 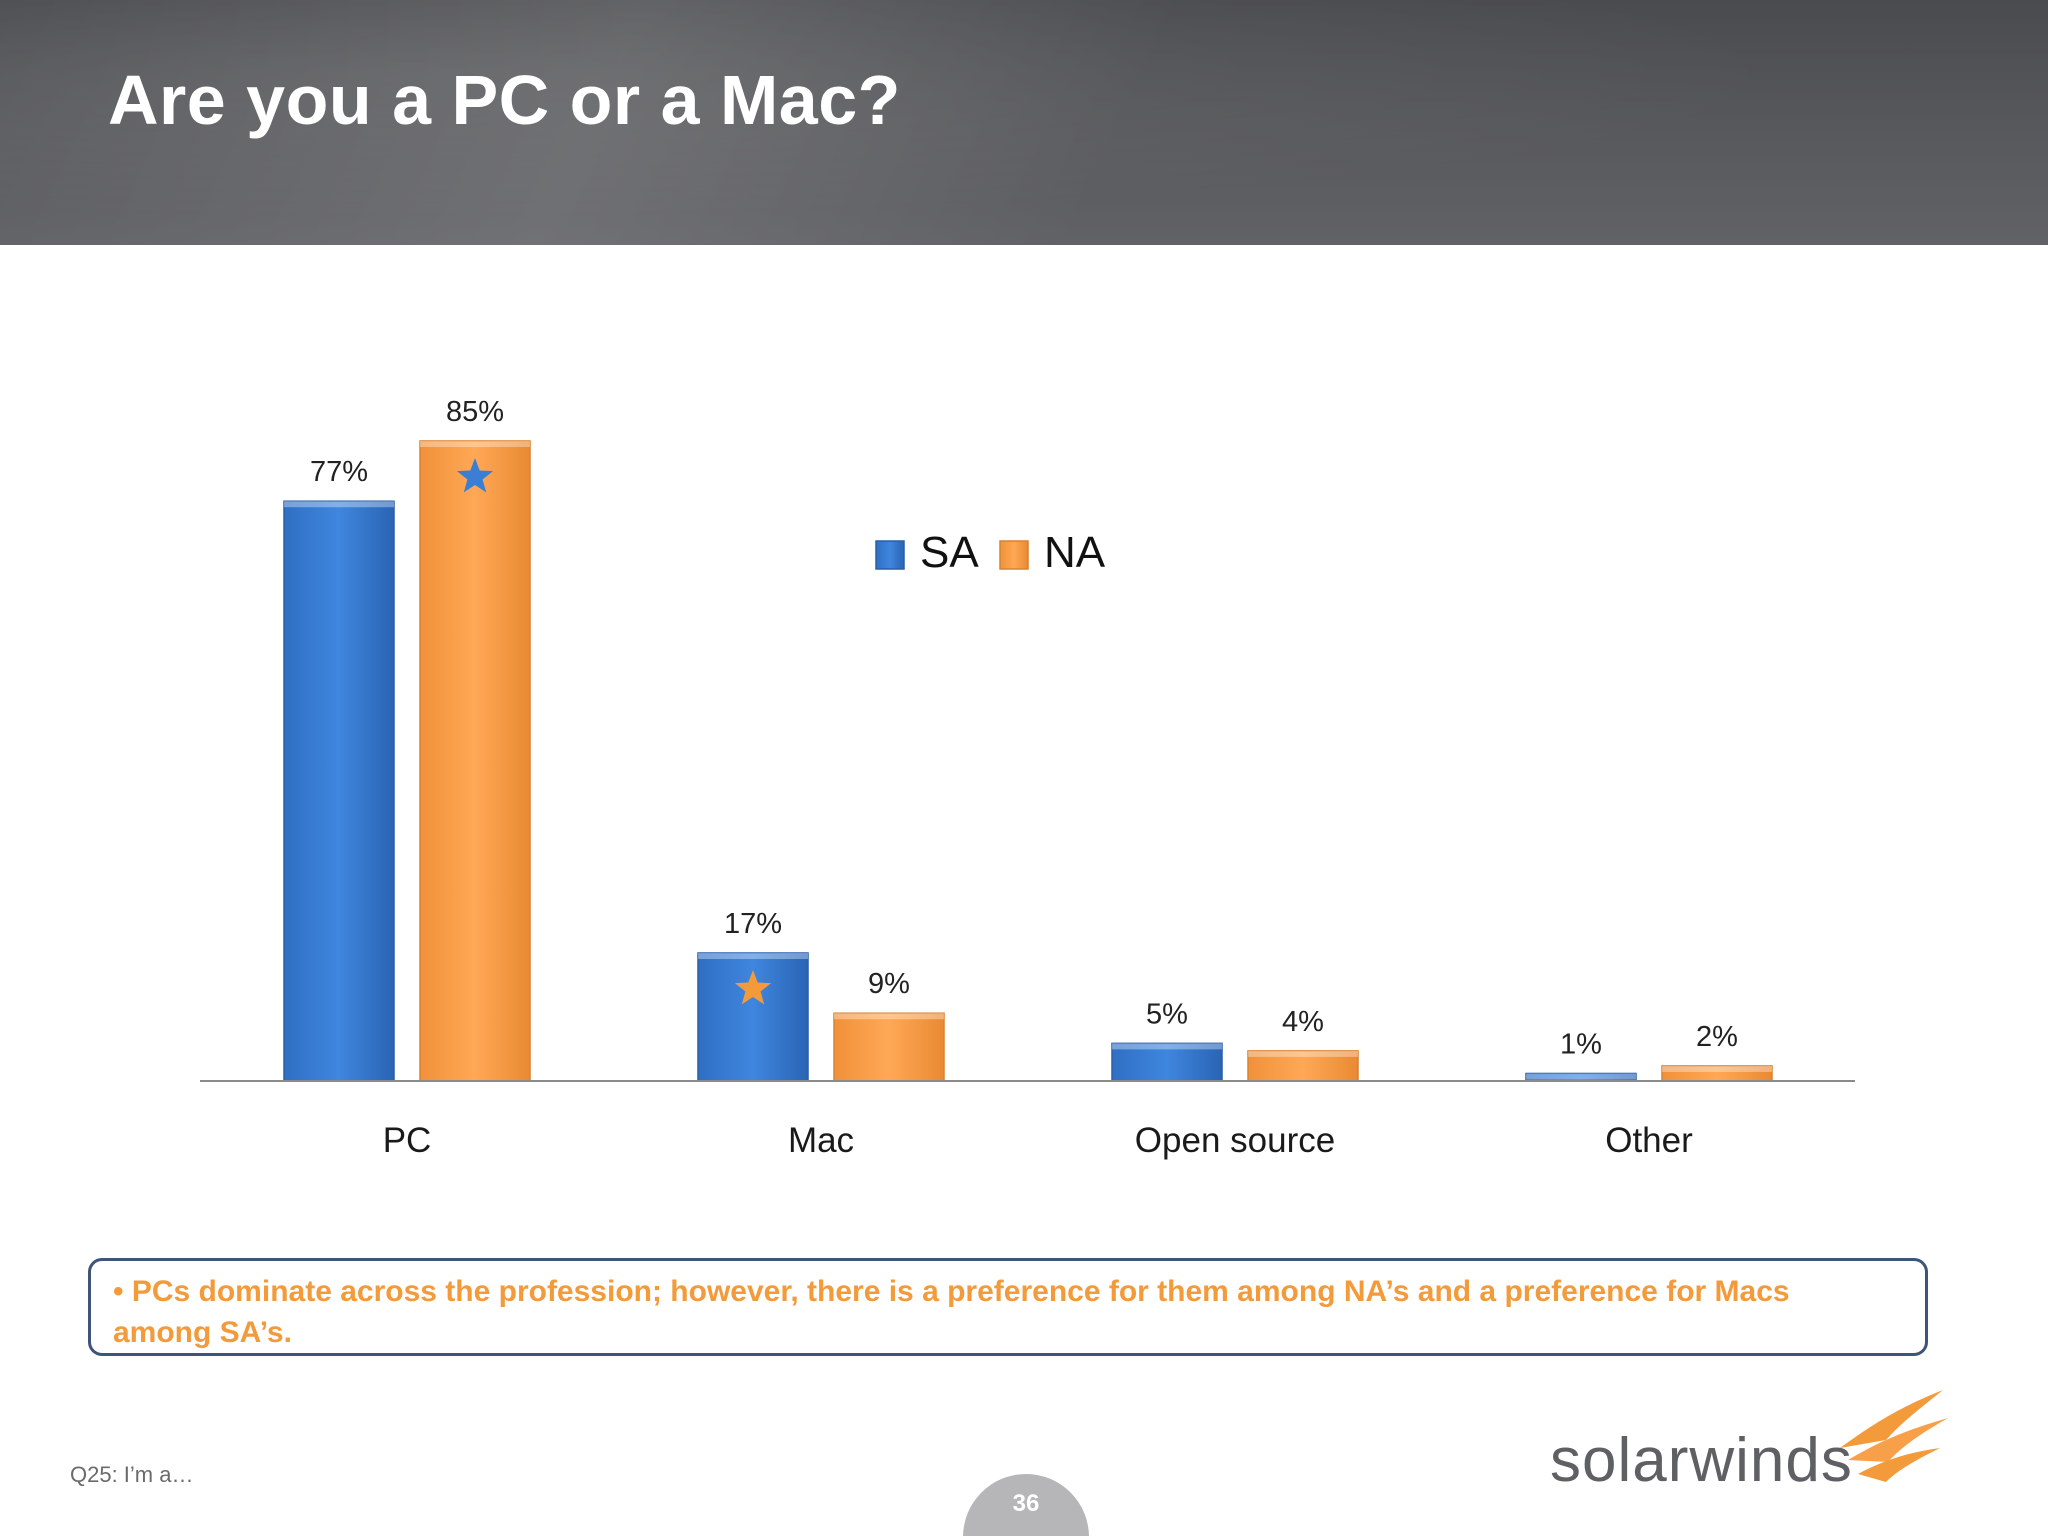 What do you see at coordinates (1303, 1022) in the screenshot?
I see `data-label-open-source-na: 4%` at bounding box center [1303, 1022].